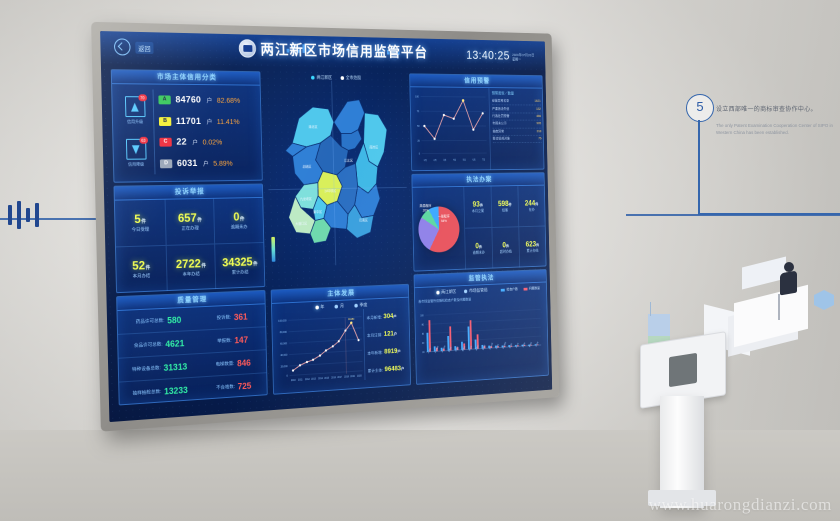  What do you see at coordinates (476, 291) in the screenshot?
I see `tab-bureau: 市场监管局` at bounding box center [476, 291].